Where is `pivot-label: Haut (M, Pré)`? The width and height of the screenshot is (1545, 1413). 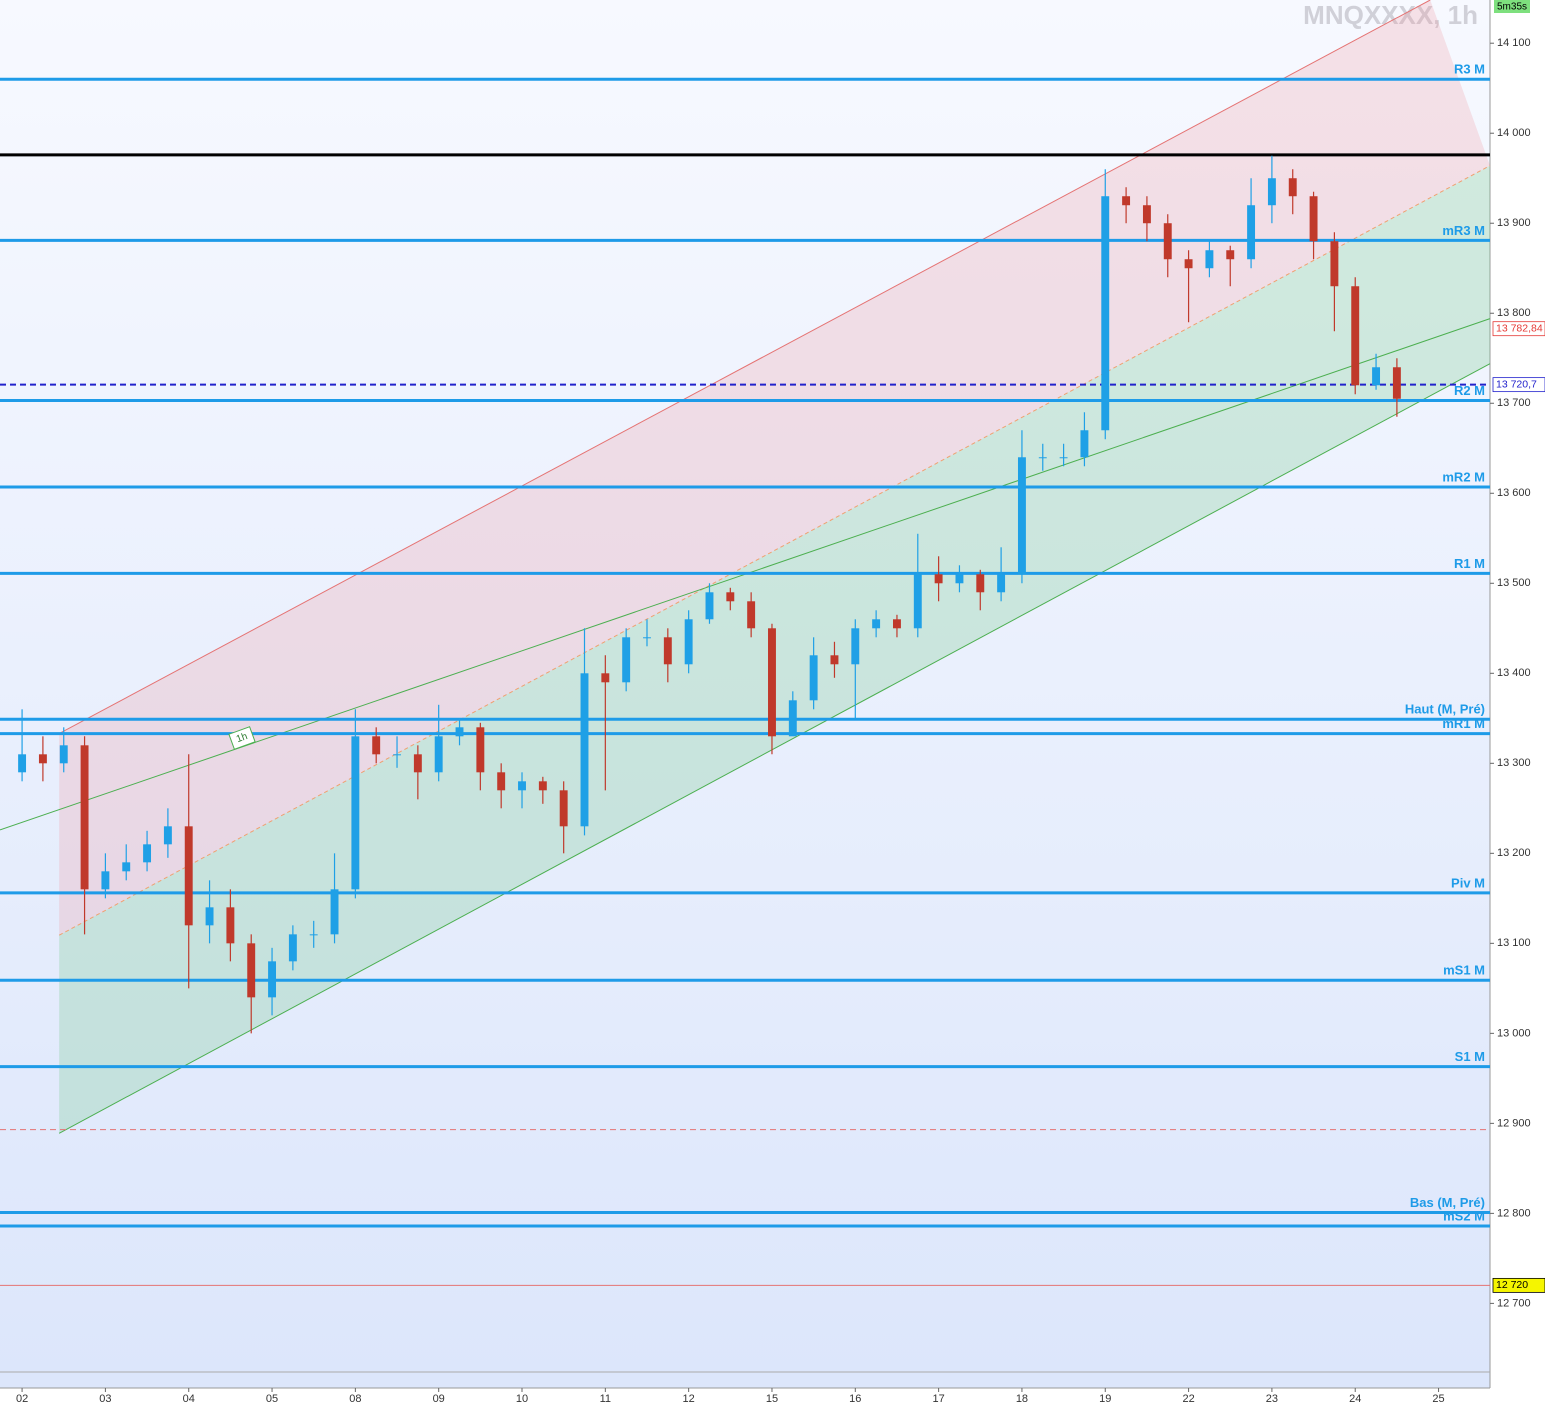
pivot-label: Haut (M, Pré) is located at coordinates (1445, 709).